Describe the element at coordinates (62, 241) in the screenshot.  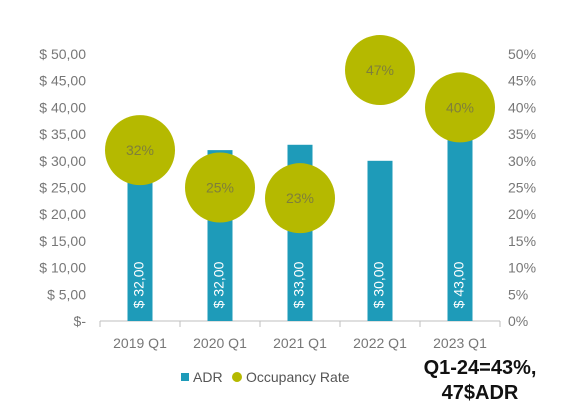
I see `y-left-tick-label: $ 15,00` at that location.